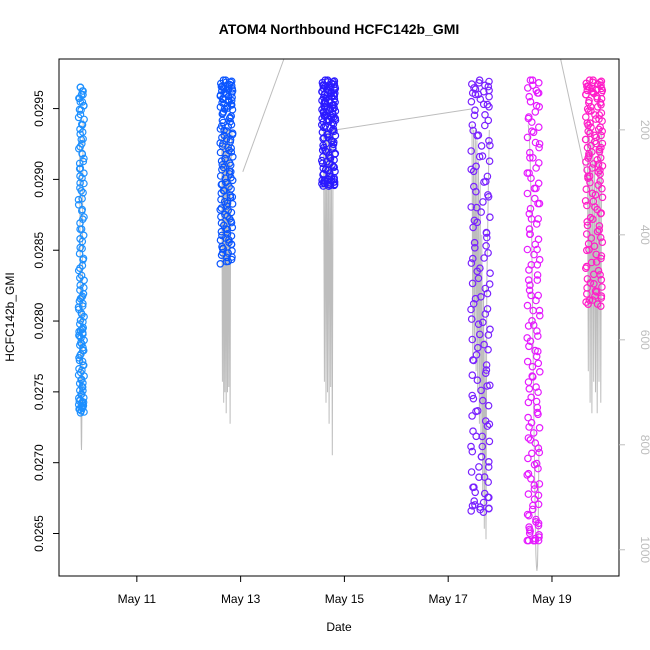 The width and height of the screenshot is (650, 650). I want to click on y-tick-label: 0.0265, so click(39, 533).